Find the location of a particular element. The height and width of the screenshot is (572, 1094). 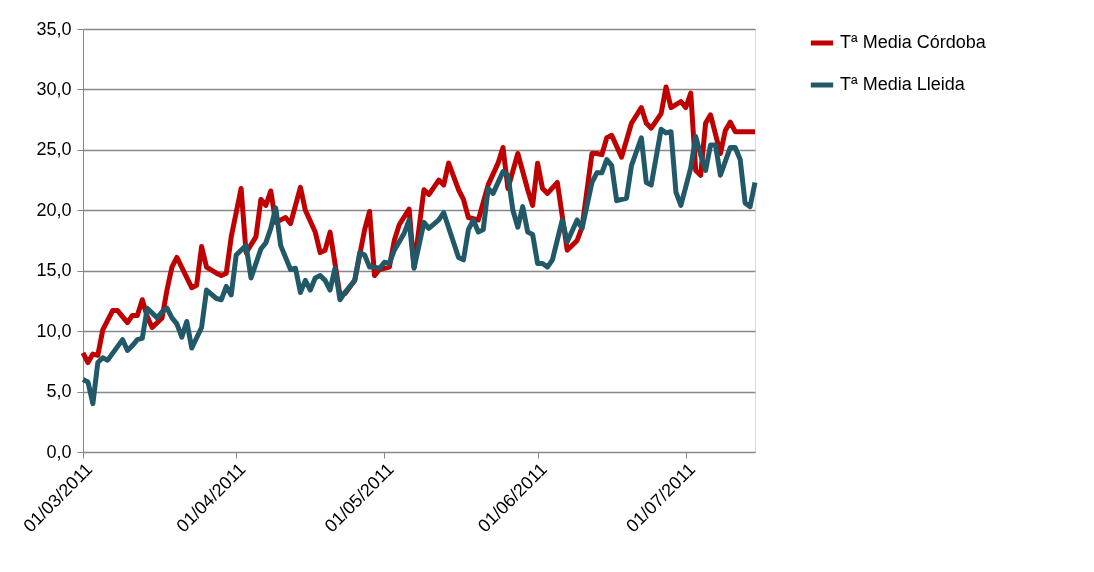

y-tick-label: 15,0 is located at coordinates (54, 270).